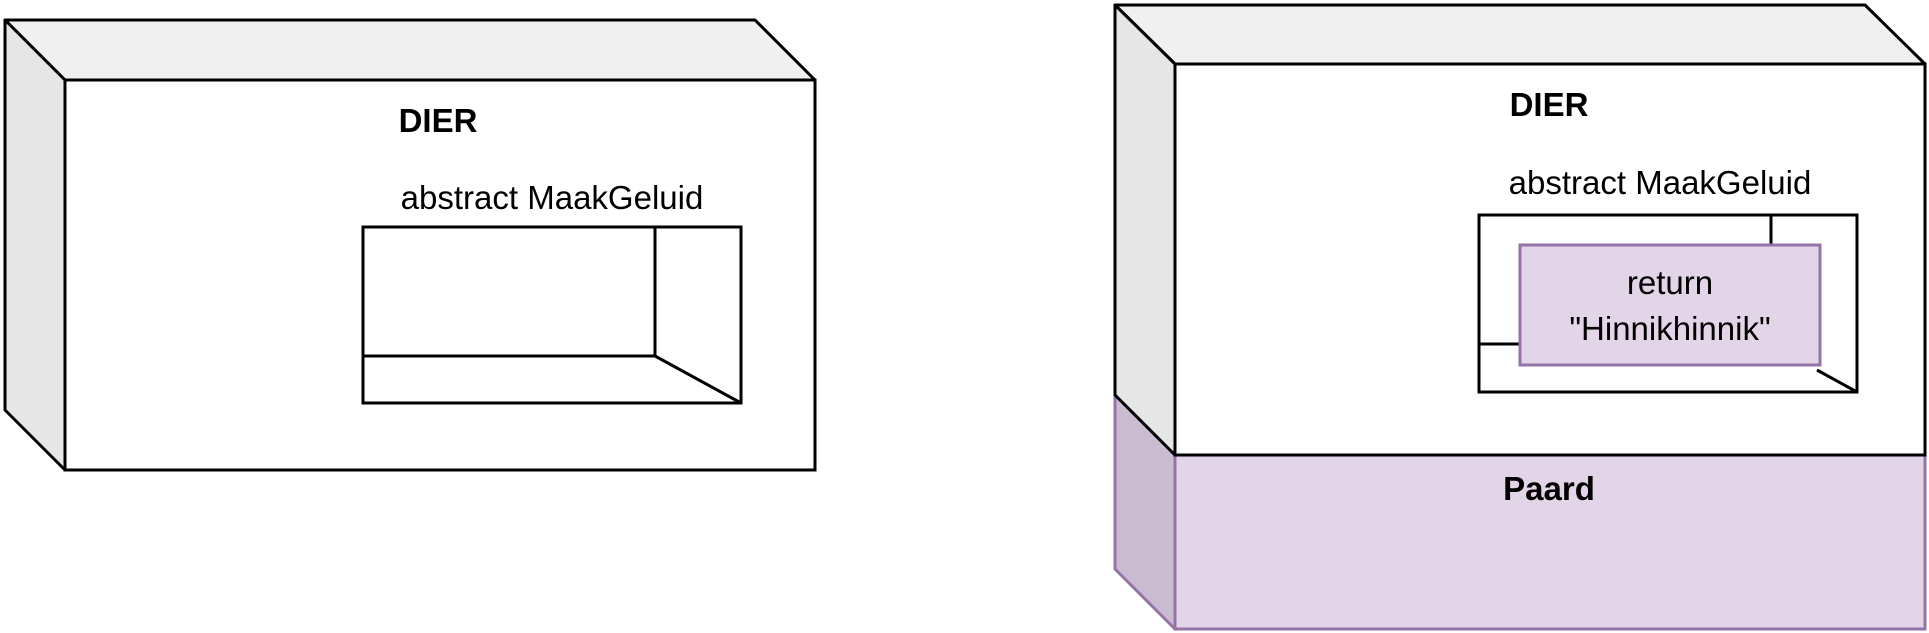 The width and height of the screenshot is (1929, 633). What do you see at coordinates (1837, 381) in the screenshot?
I see `right-method-slot-diagonal` at bounding box center [1837, 381].